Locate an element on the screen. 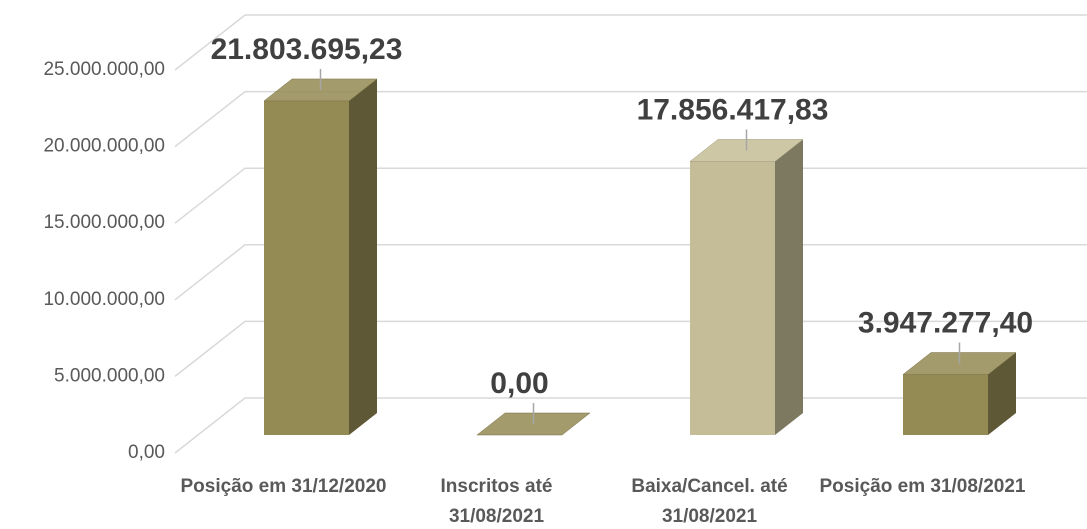  y-tick-label: 15.000.000,00 is located at coordinates (104, 222).